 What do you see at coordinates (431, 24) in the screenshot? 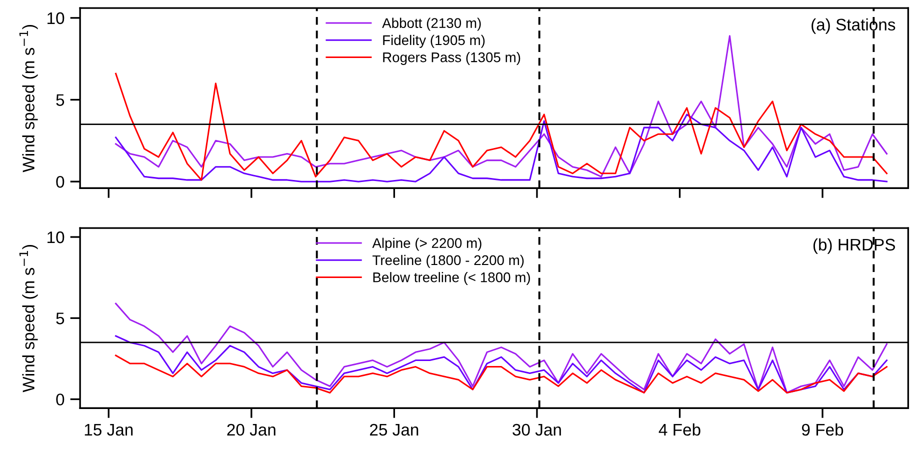
I see `legend-label: Abbott (2130 m)` at bounding box center [431, 24].